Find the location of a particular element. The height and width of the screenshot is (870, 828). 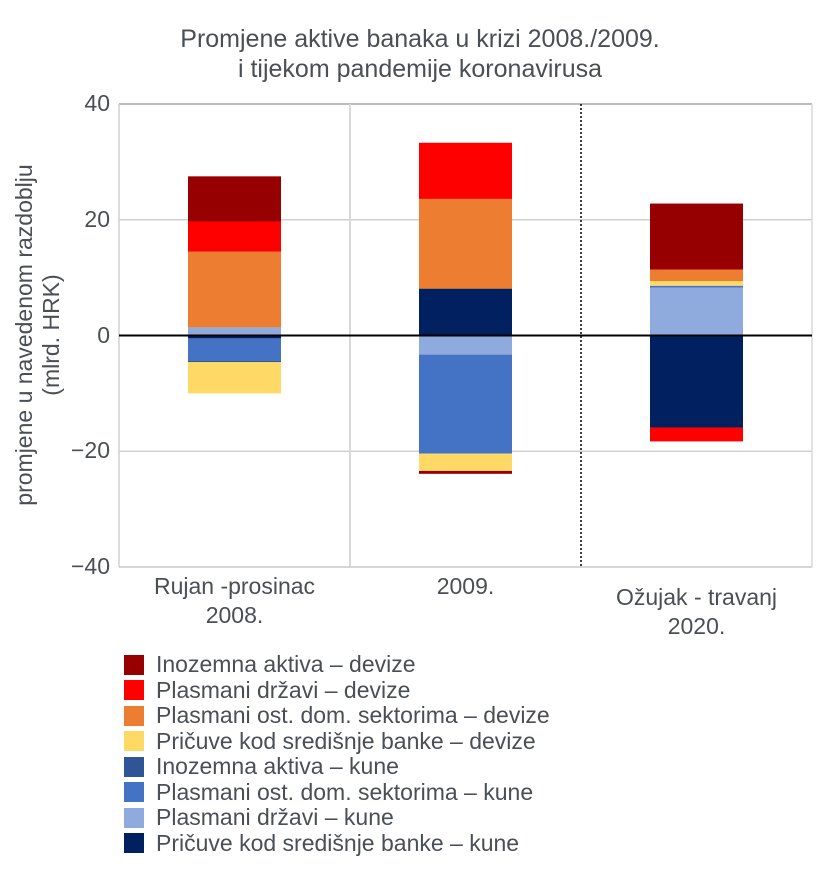

x-category-label: Ožujak - travanj 2020. is located at coordinates (697, 612).